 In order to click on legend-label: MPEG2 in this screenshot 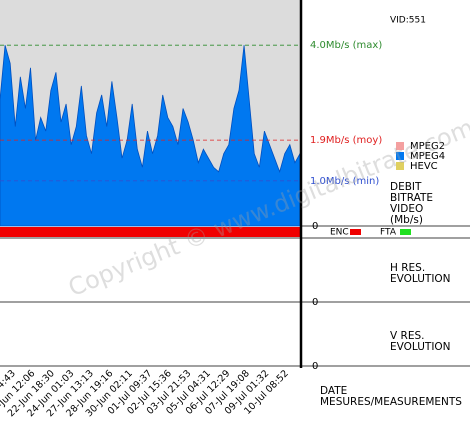, I will do `click(427, 146)`.